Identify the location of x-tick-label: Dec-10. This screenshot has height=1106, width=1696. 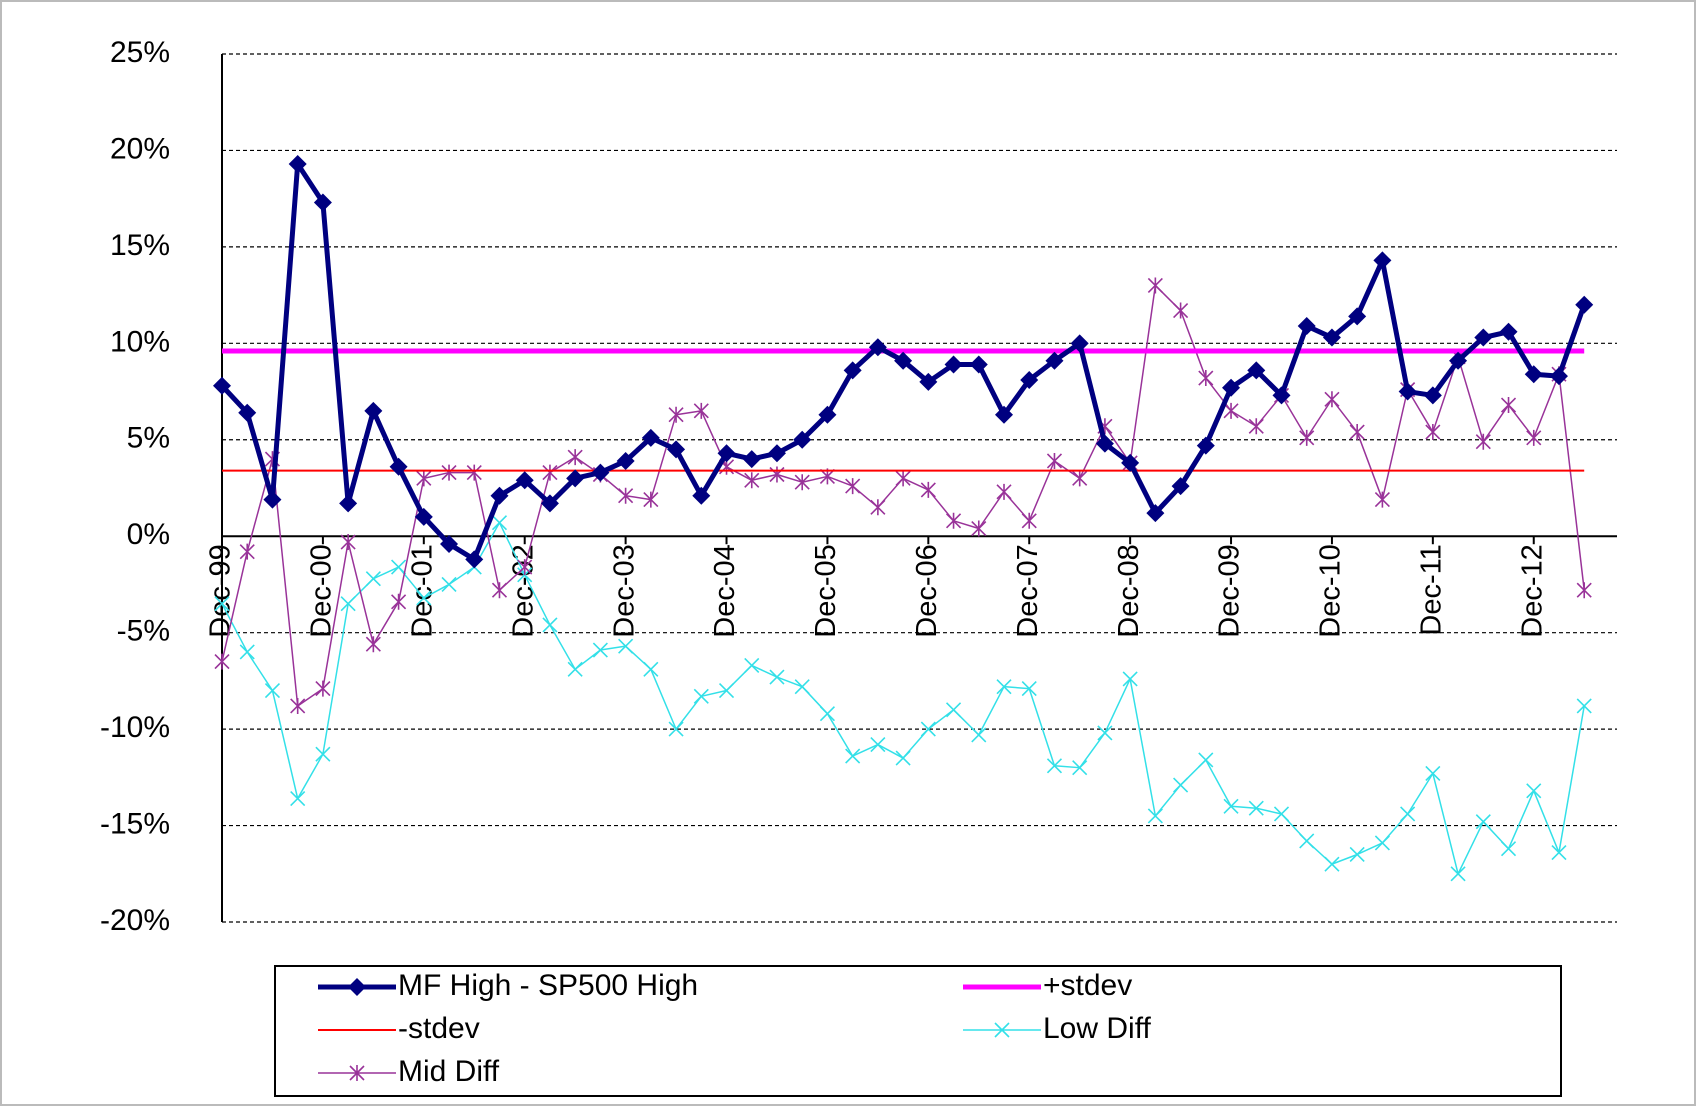
(1331, 591).